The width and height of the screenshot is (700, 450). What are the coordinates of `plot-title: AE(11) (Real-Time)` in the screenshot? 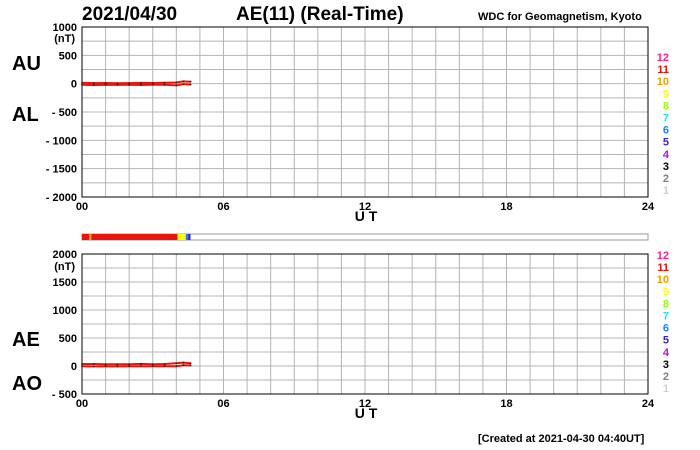 It's located at (320, 14).